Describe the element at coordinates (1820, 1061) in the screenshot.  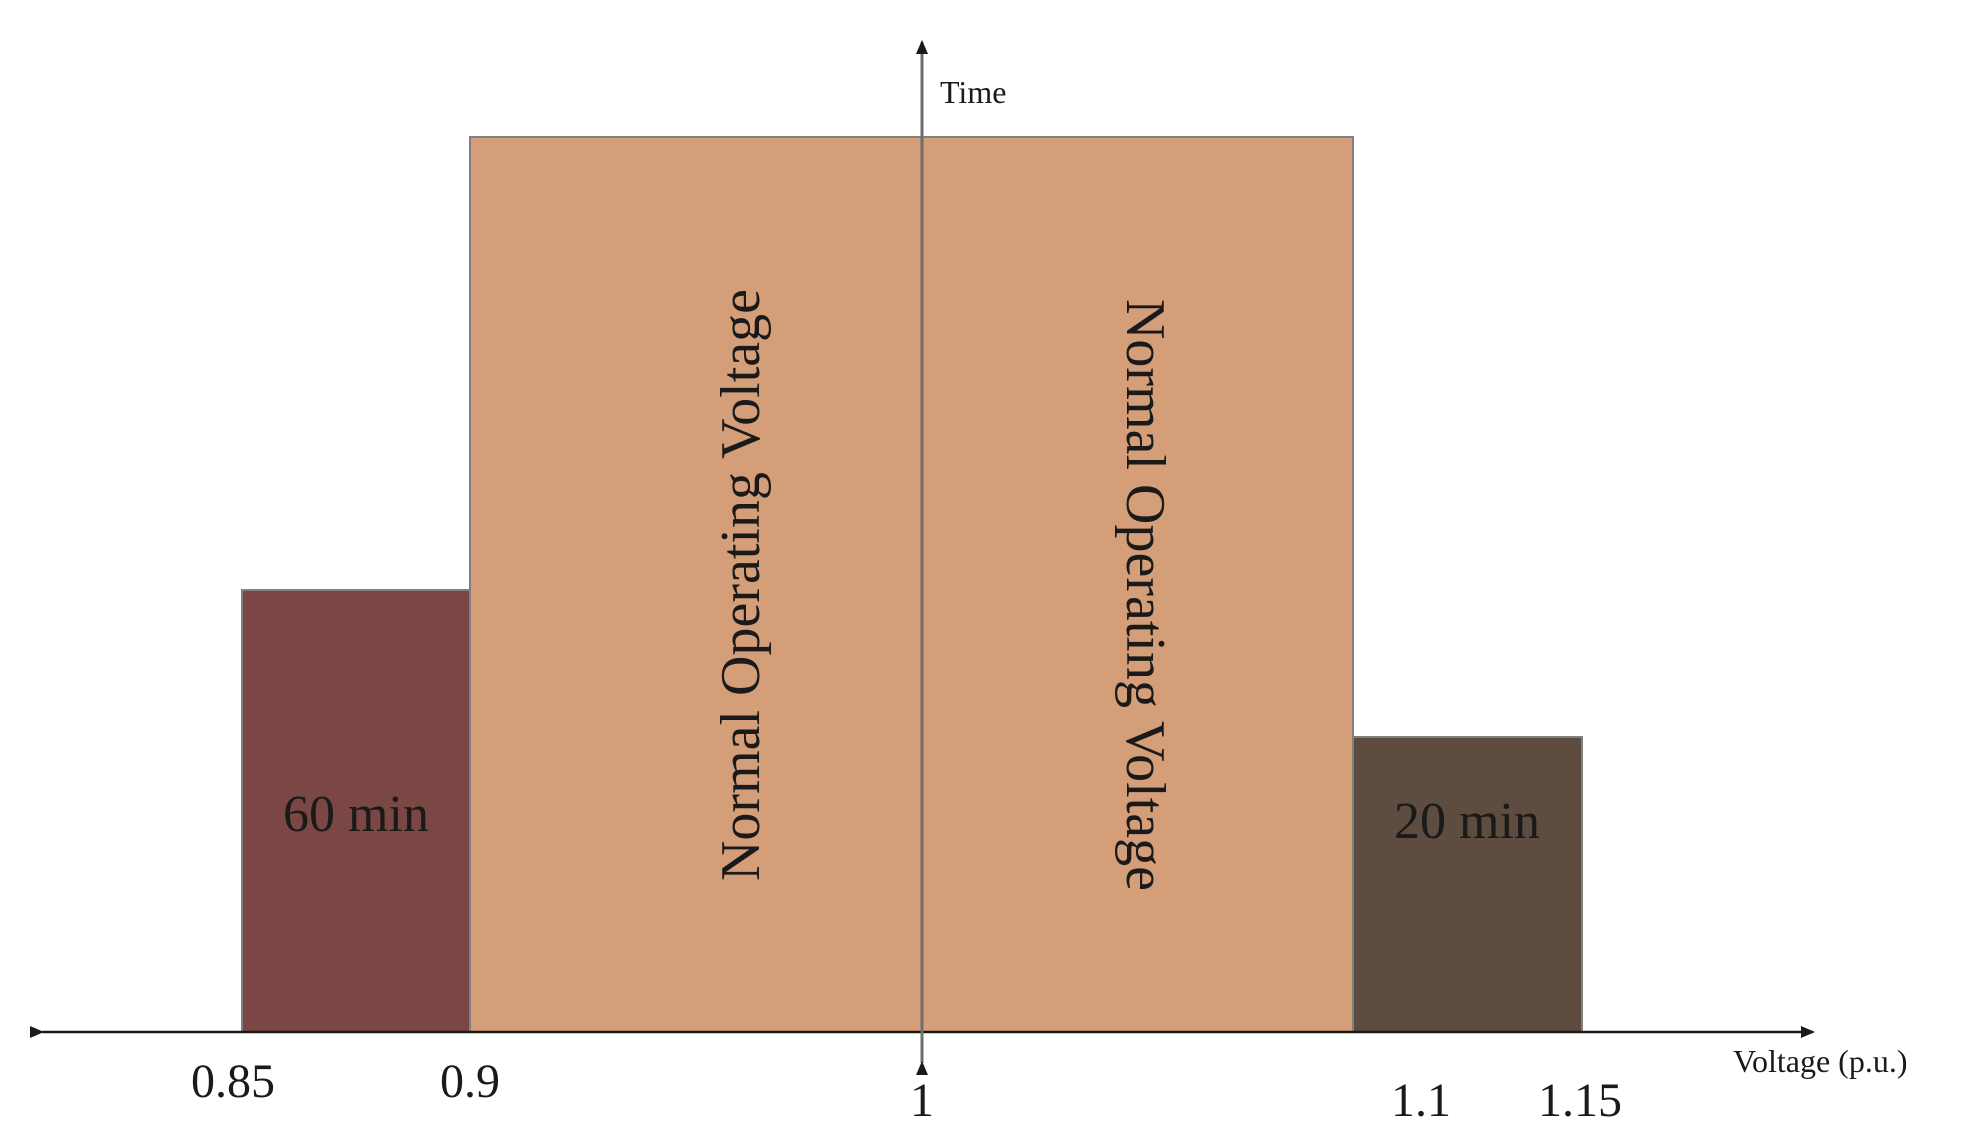
I see `voltage-axis-label: Voltage (p.u.)` at that location.